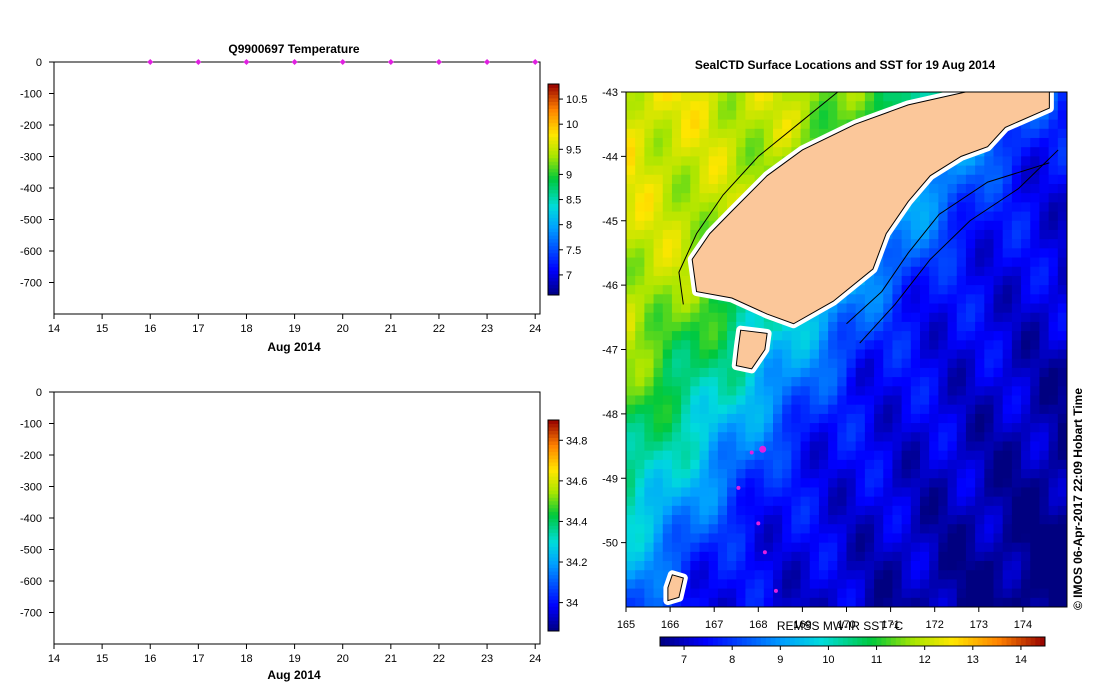 This screenshot has height=700, width=1099. Describe the element at coordinates (39, 393) in the screenshot. I see `y-tick-label: 0` at that location.